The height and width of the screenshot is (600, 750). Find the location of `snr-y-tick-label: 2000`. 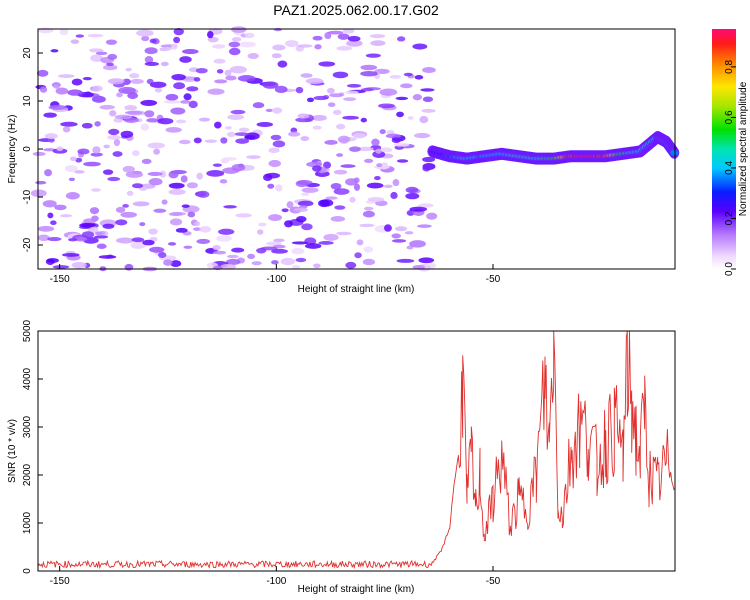

snr-y-tick-label: 2000 is located at coordinates (27, 474).